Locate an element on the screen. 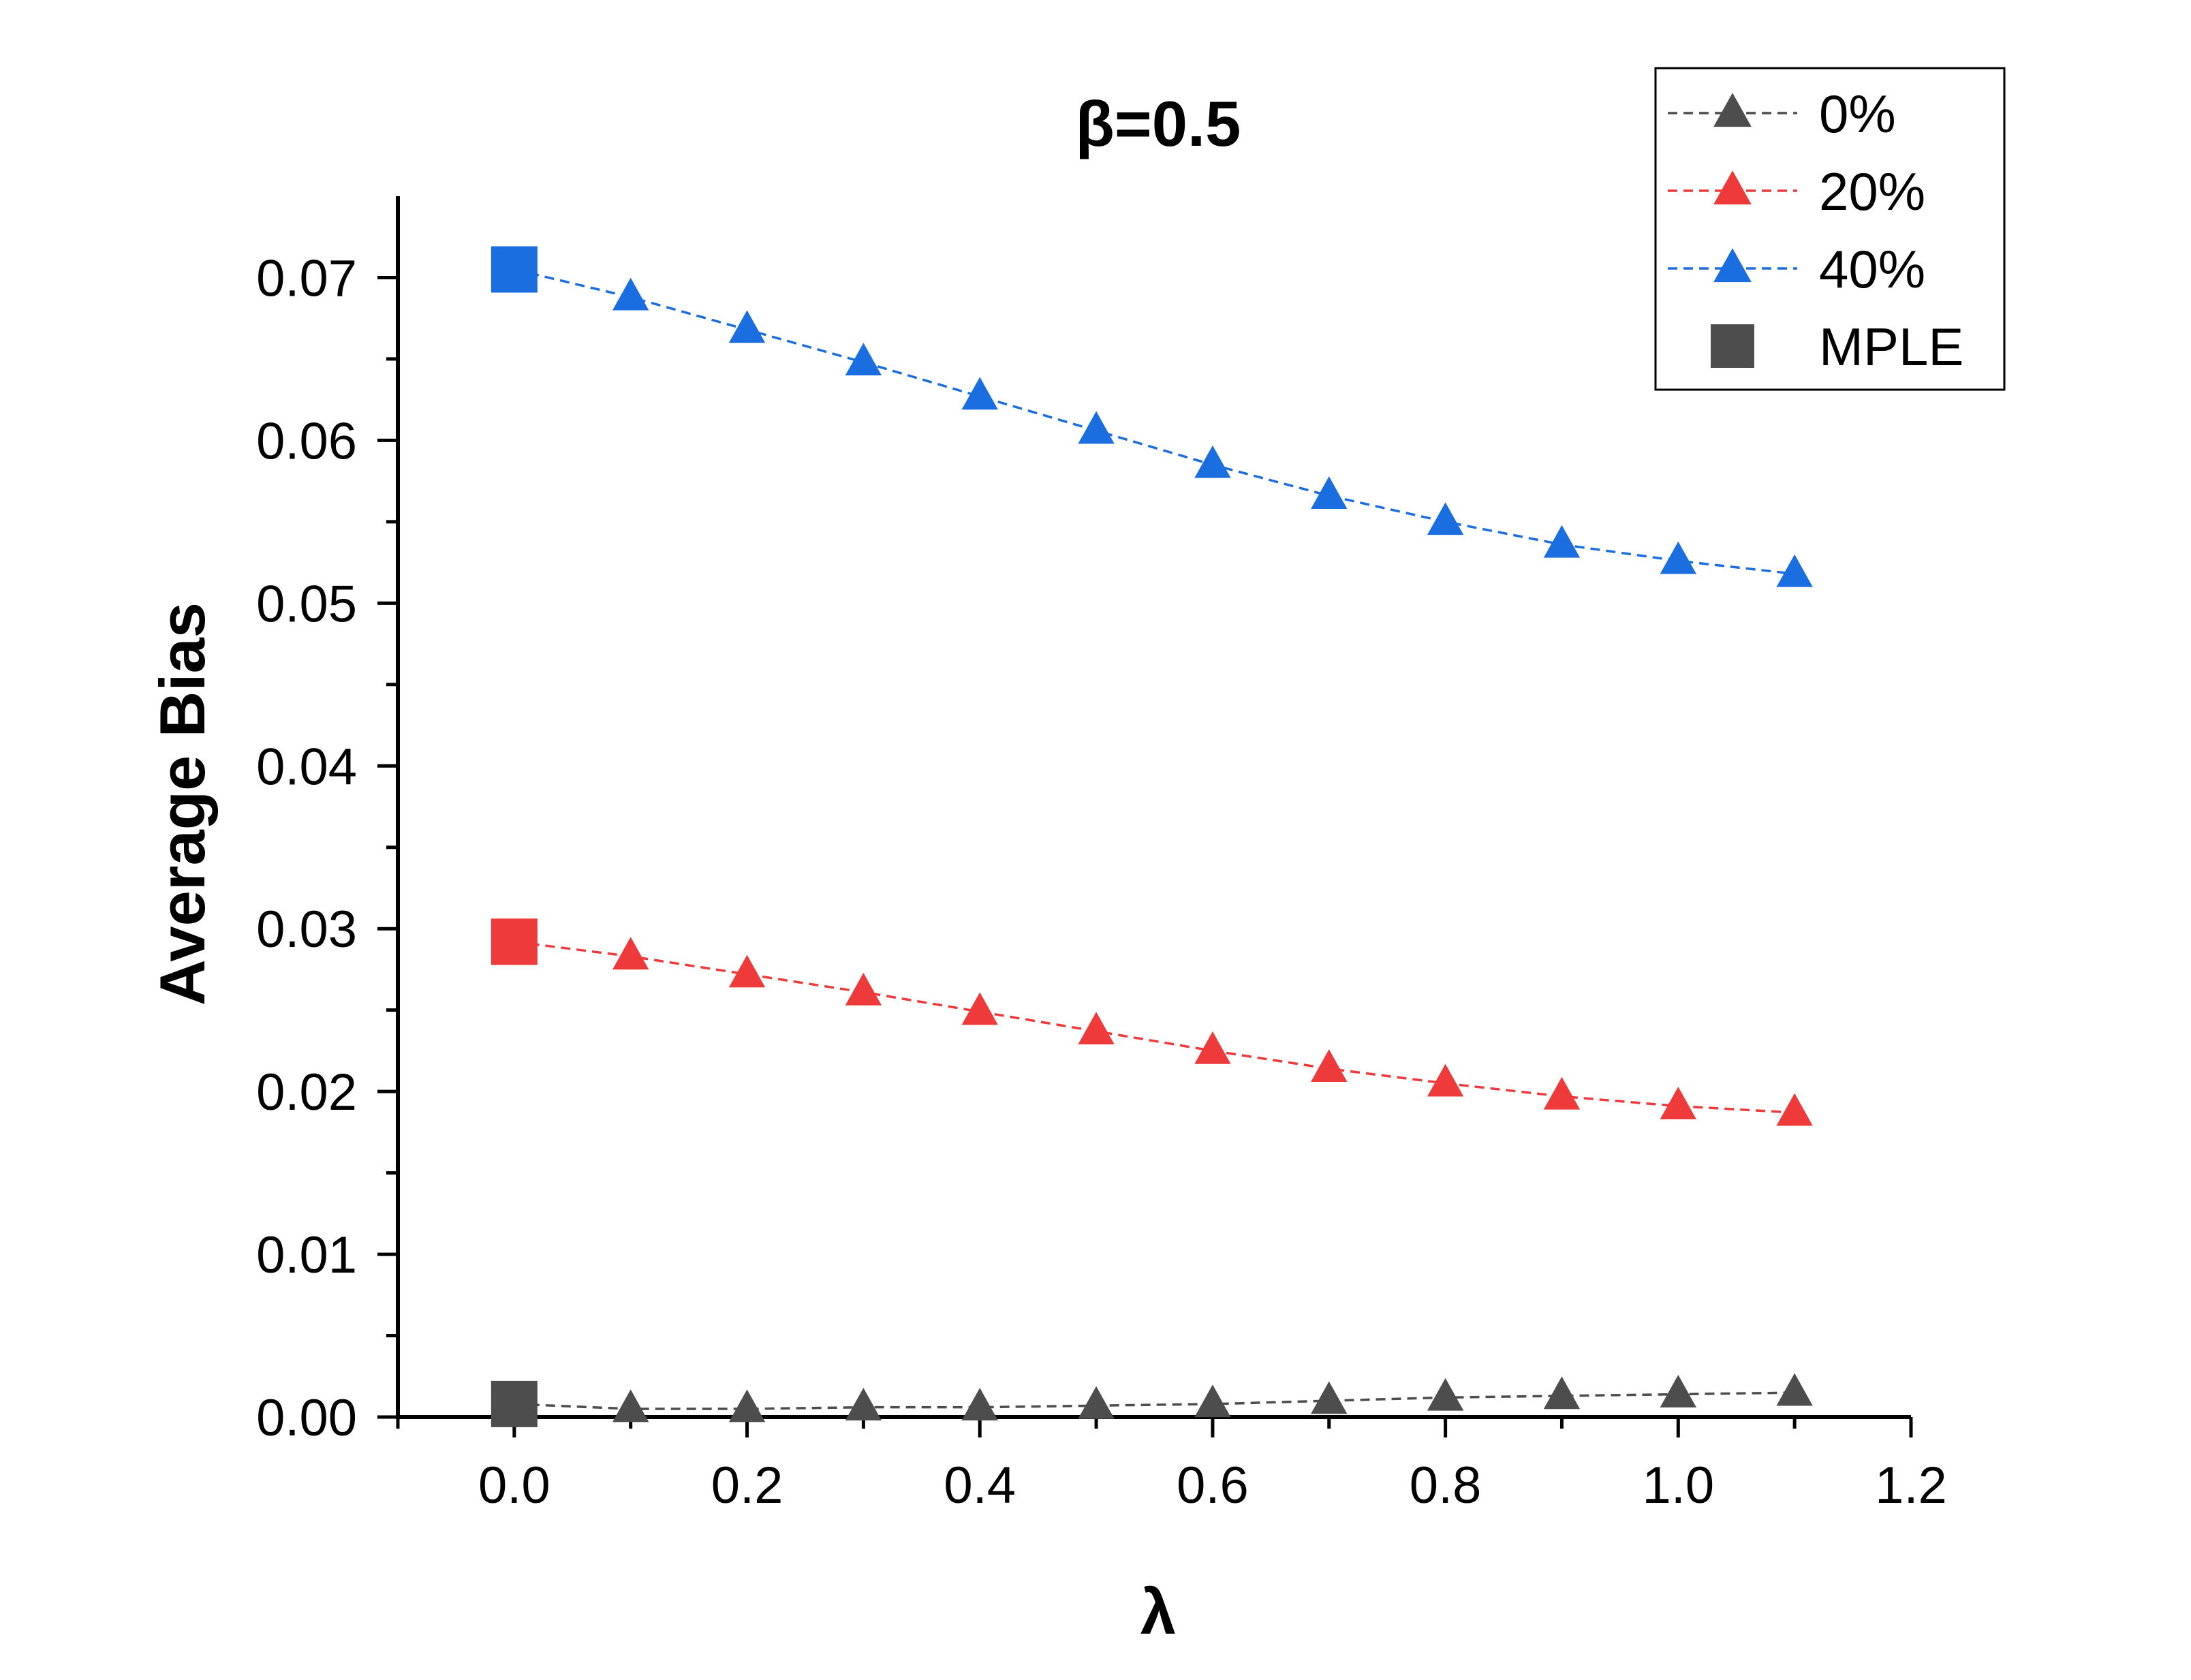 The image size is (2191, 1680). x-tick-label: 1.0 is located at coordinates (1678, 1485).